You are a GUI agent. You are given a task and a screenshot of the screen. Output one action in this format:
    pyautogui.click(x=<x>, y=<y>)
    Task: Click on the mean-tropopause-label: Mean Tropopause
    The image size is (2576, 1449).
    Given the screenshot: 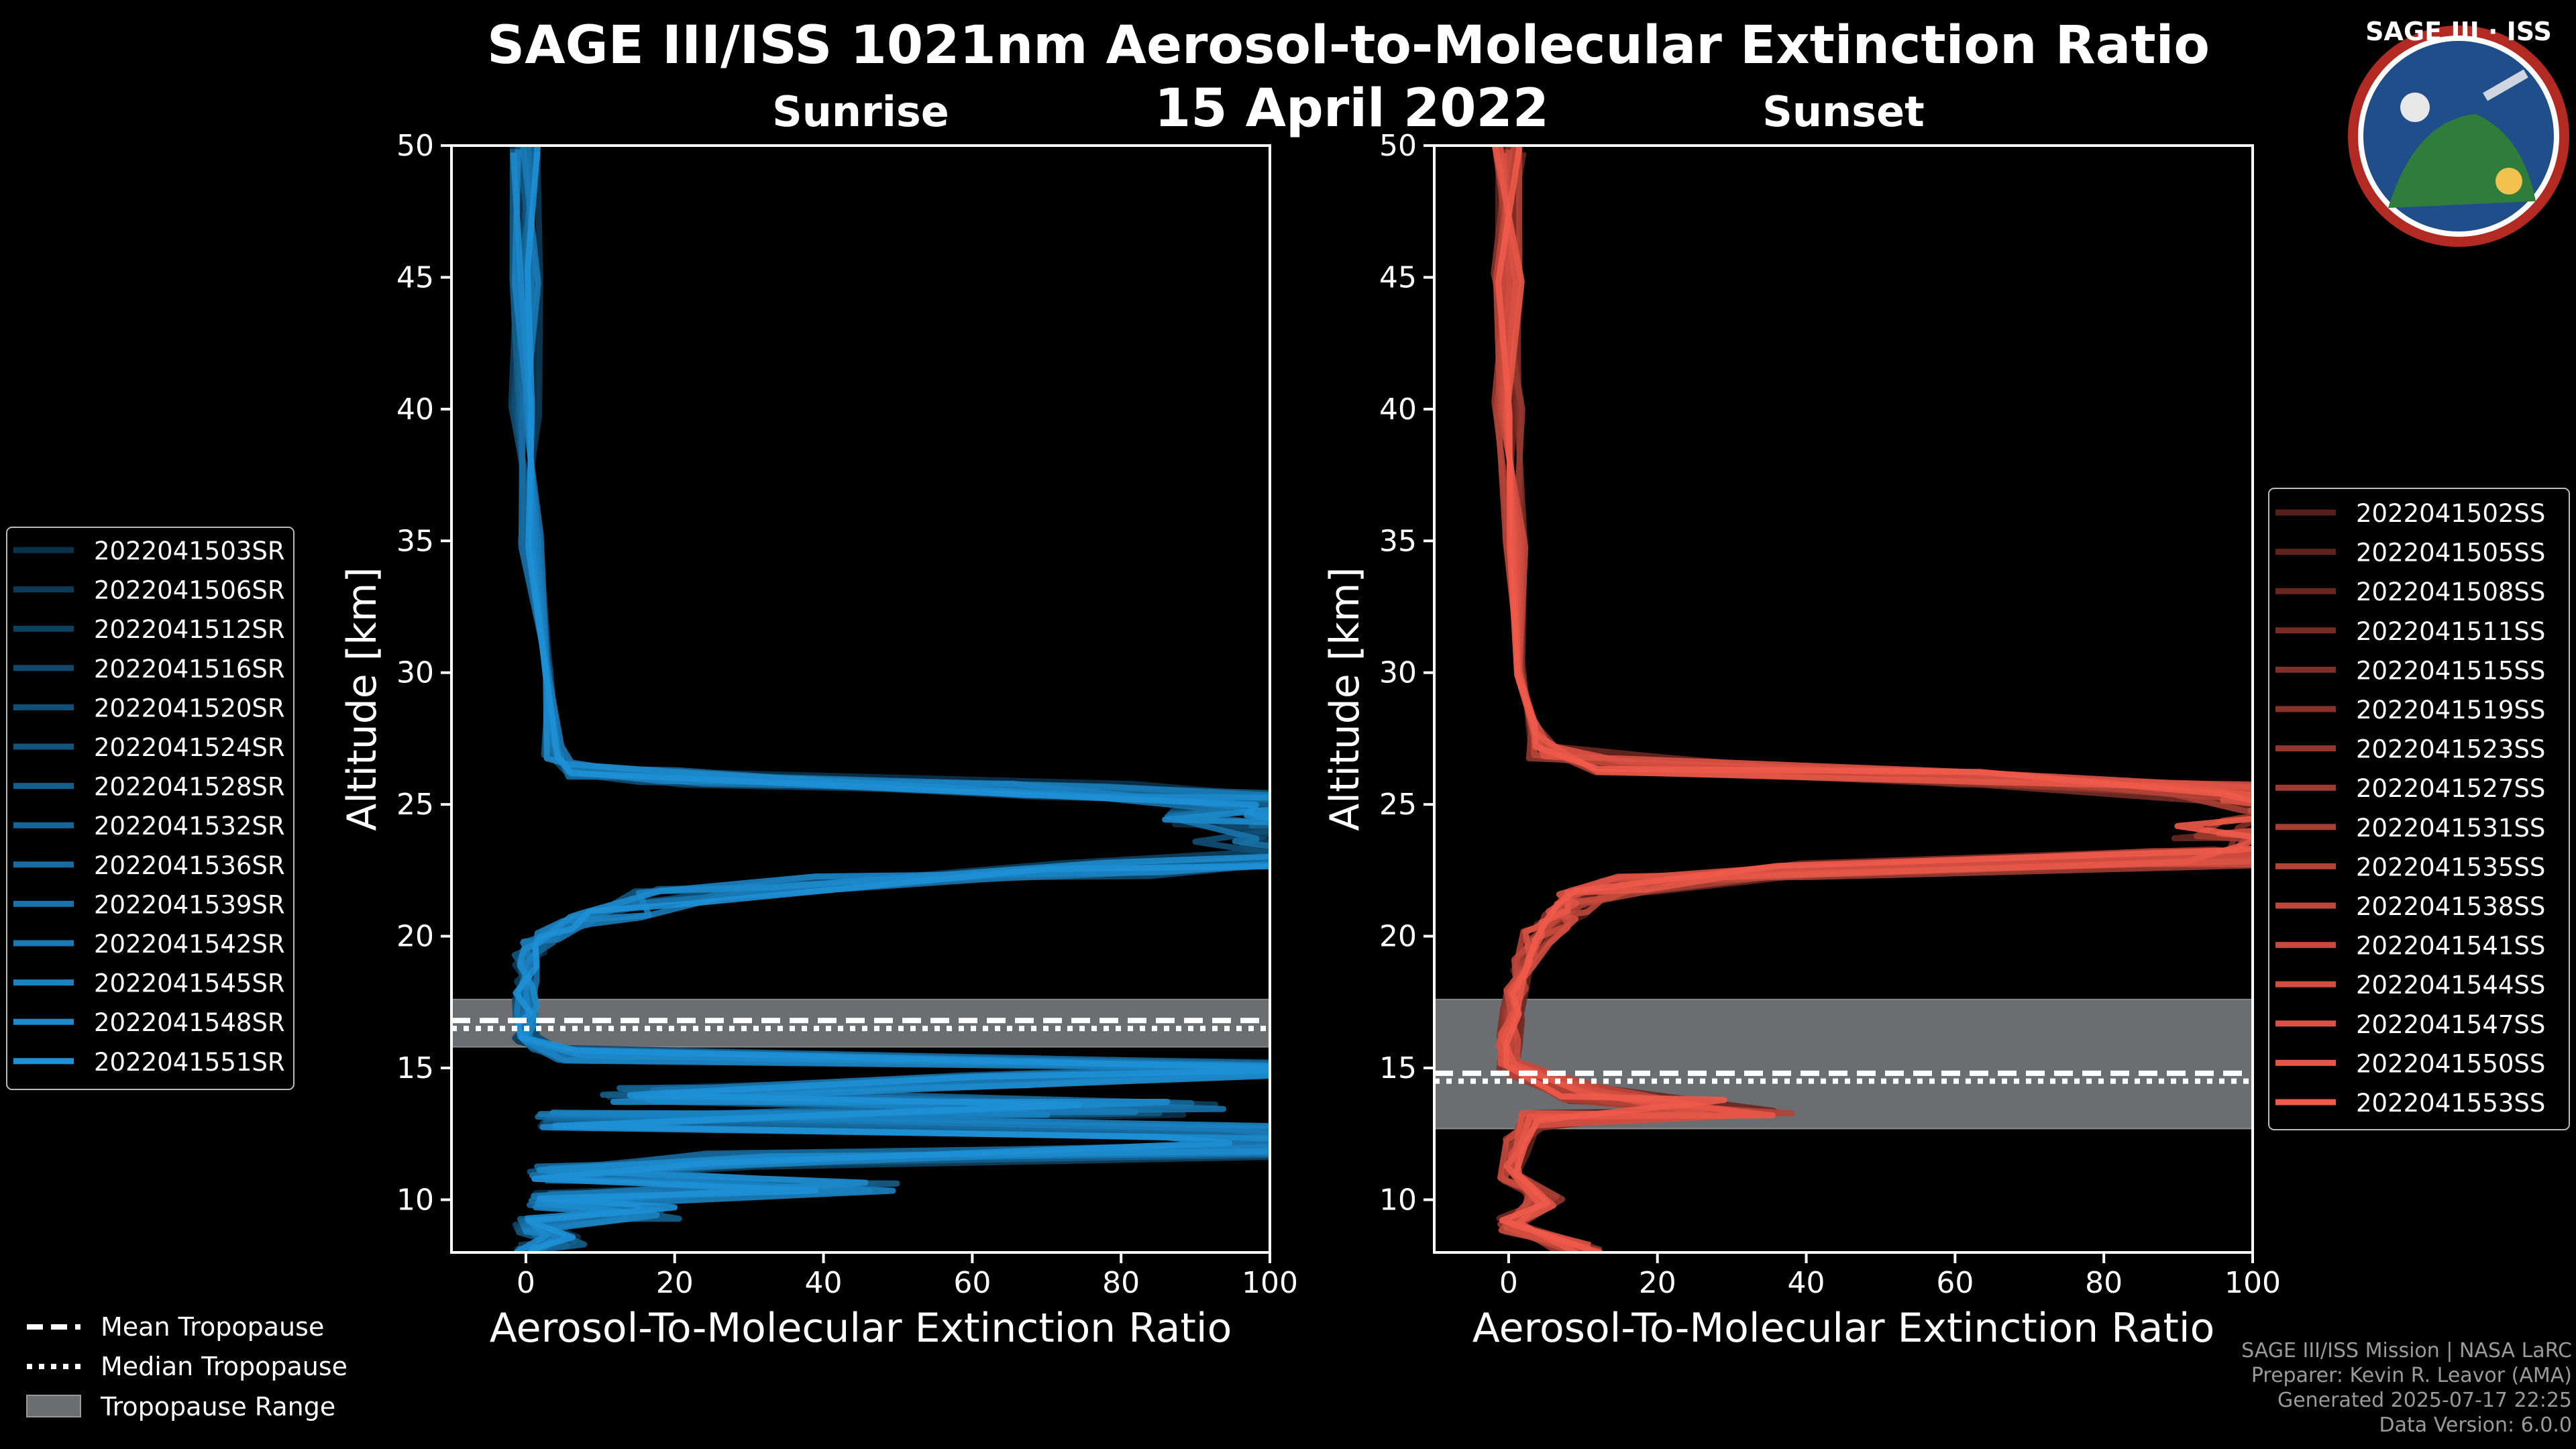 What is the action you would take?
    pyautogui.click(x=212, y=1327)
    